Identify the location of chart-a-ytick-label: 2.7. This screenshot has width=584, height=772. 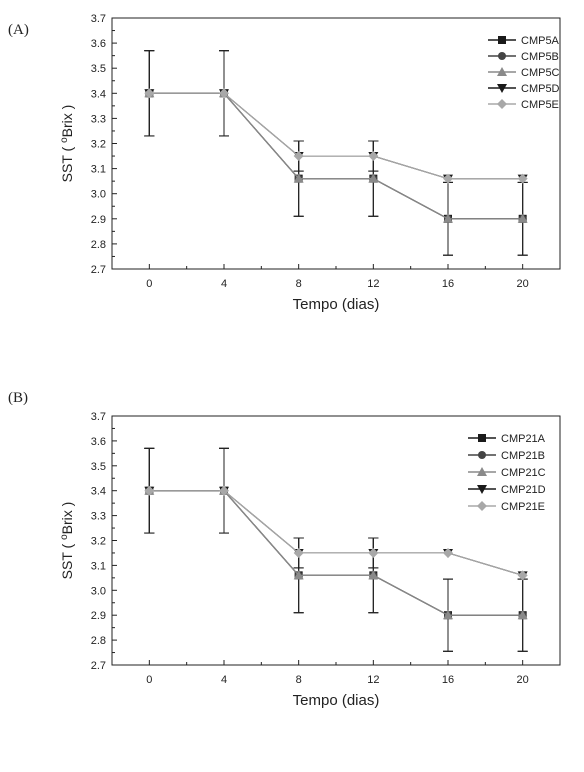
(98, 270).